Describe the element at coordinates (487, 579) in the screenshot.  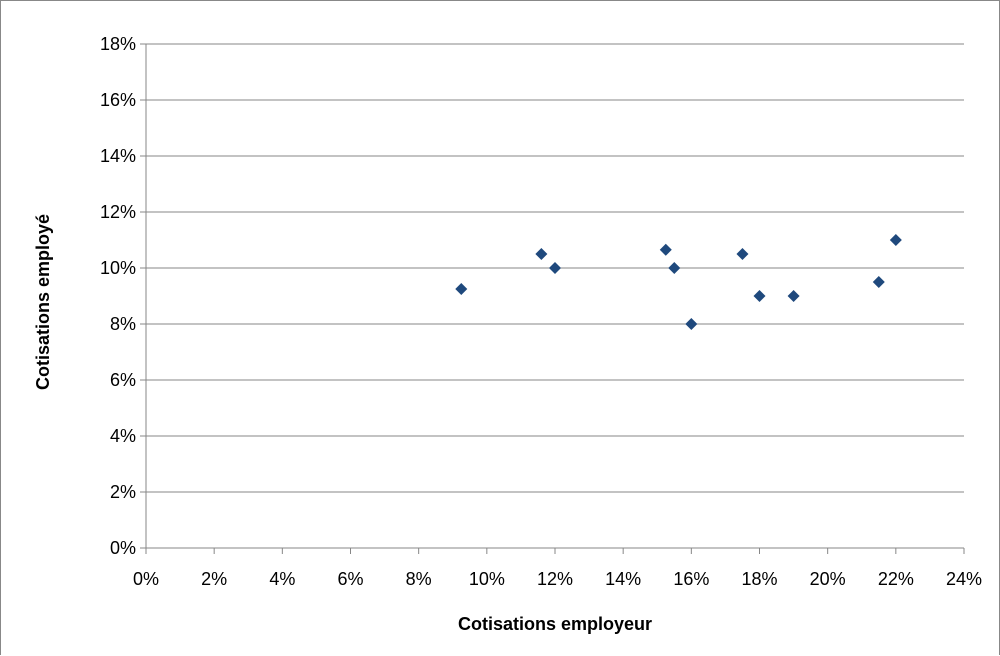
I see `x-tick-label: 10%` at that location.